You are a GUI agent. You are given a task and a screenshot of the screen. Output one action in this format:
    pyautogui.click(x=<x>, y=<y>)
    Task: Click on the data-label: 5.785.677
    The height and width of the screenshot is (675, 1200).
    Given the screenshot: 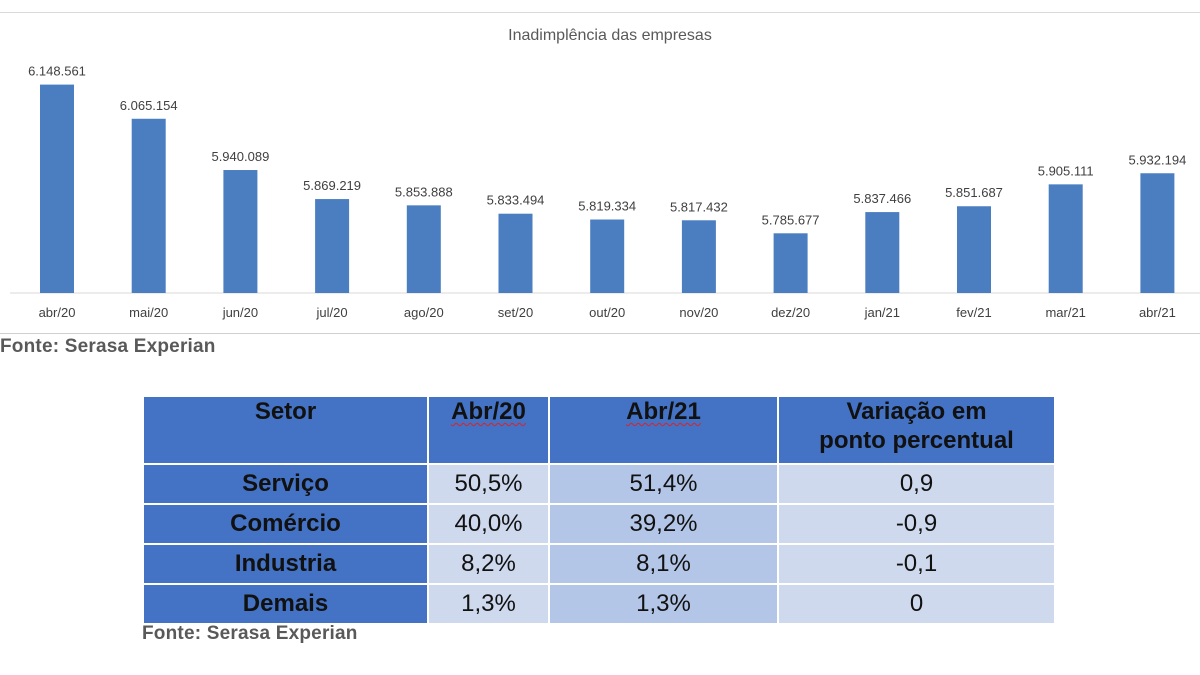 What is the action you would take?
    pyautogui.click(x=791, y=219)
    